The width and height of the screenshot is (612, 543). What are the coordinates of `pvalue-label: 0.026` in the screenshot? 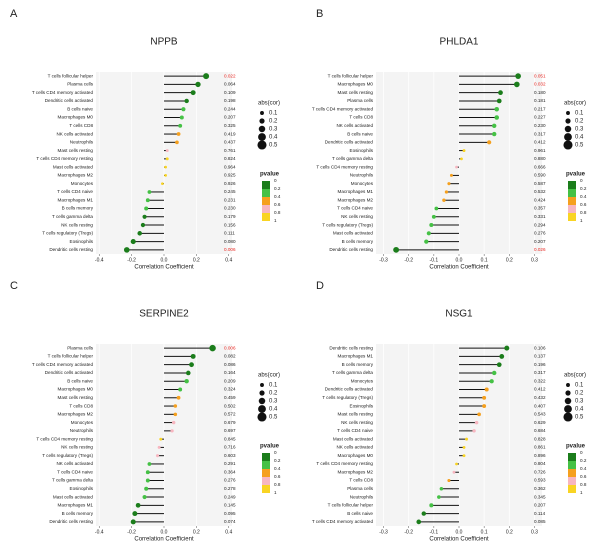 It's located at (540, 249).